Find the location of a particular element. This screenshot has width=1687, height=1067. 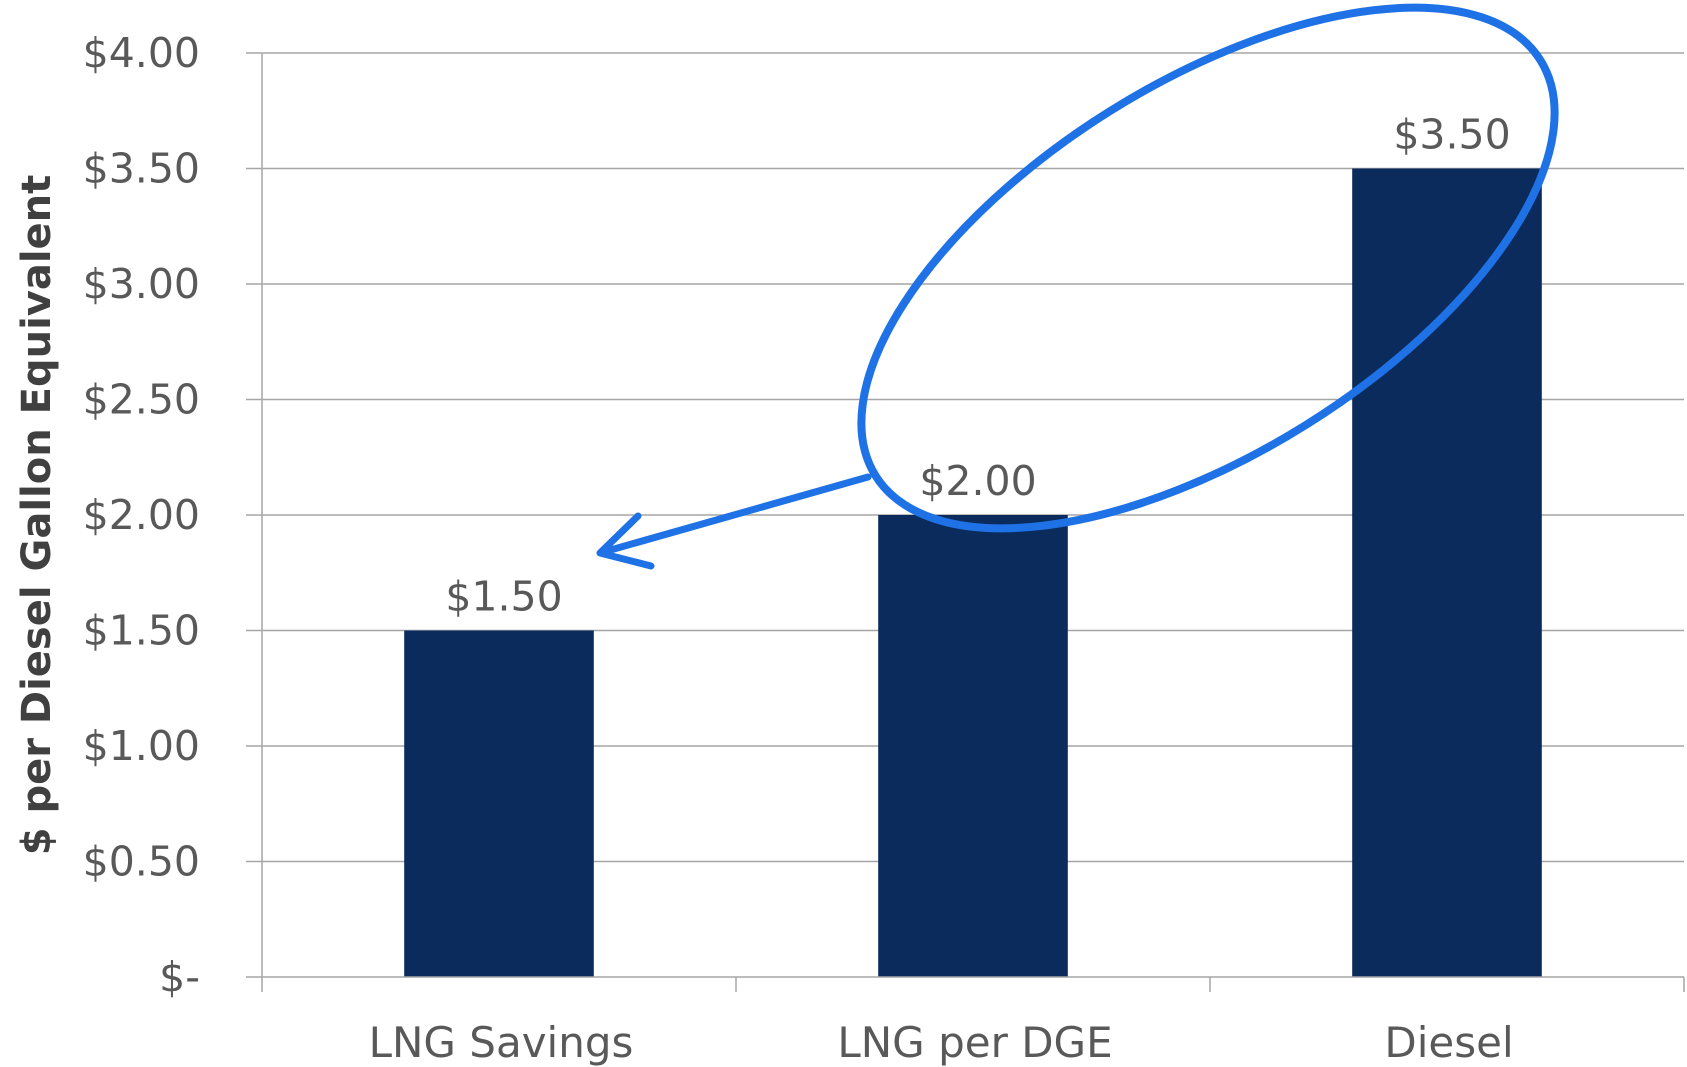

x-tick-label: LNG per DGE is located at coordinates (974, 1042).